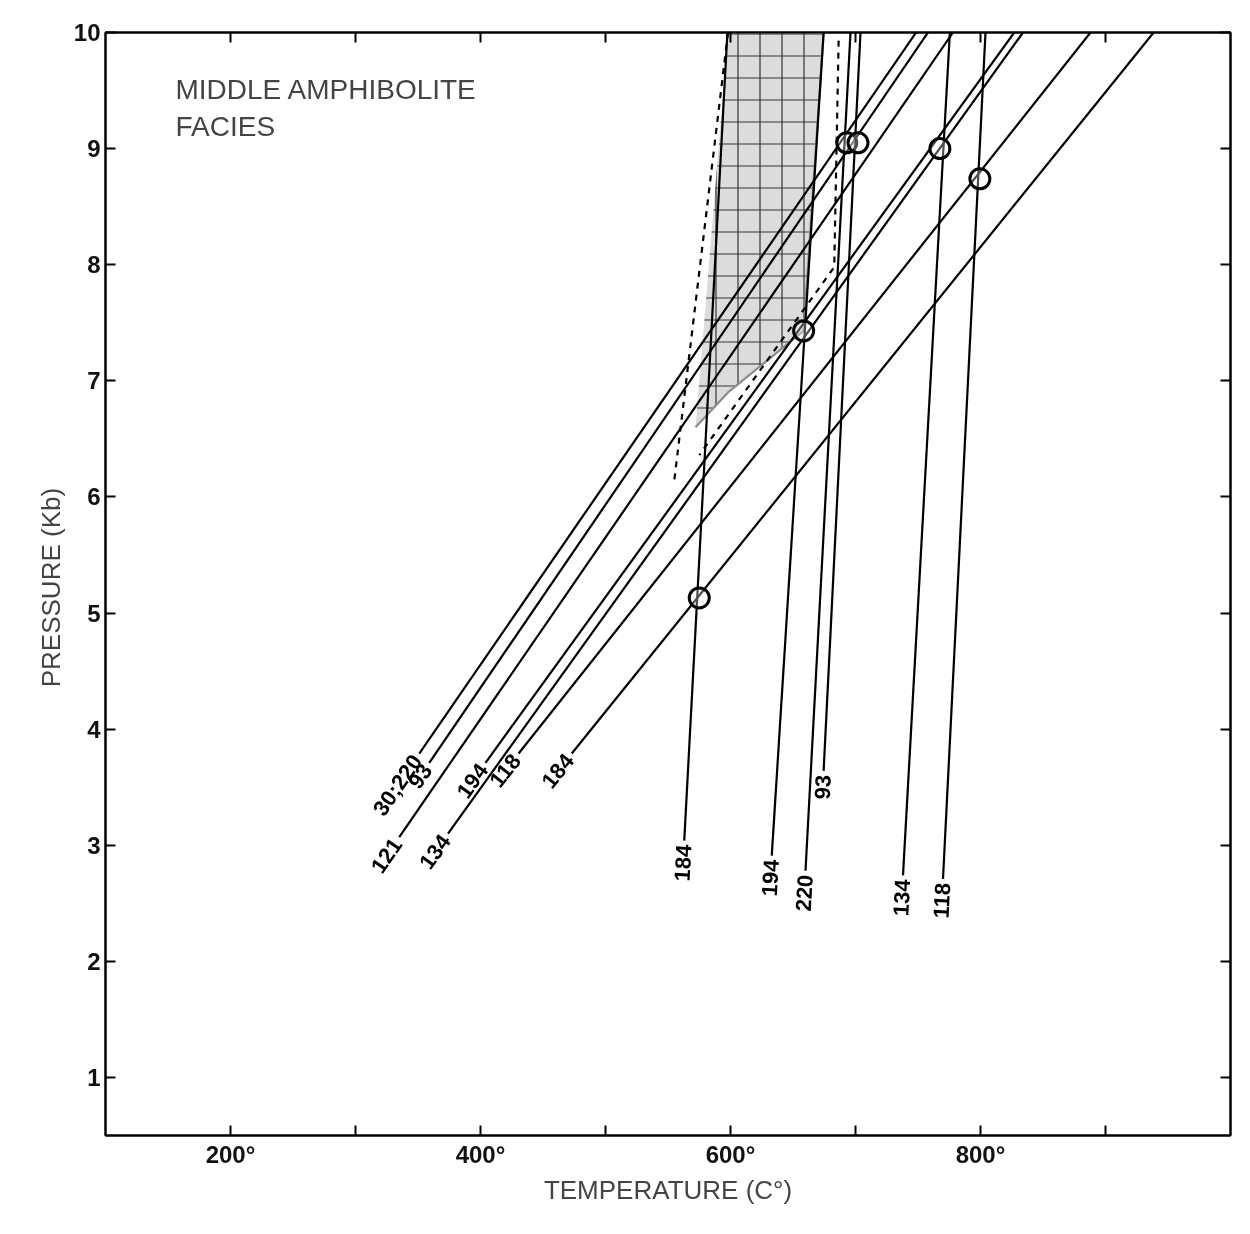 The image size is (1250, 1234). Describe the element at coordinates (770, 878) in the screenshot. I see `text: 194` at that location.